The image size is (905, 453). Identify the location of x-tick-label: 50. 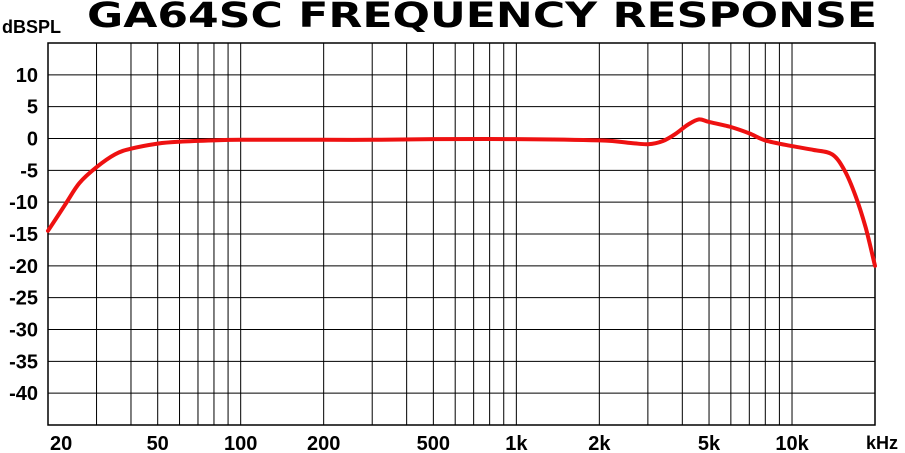
(158, 443).